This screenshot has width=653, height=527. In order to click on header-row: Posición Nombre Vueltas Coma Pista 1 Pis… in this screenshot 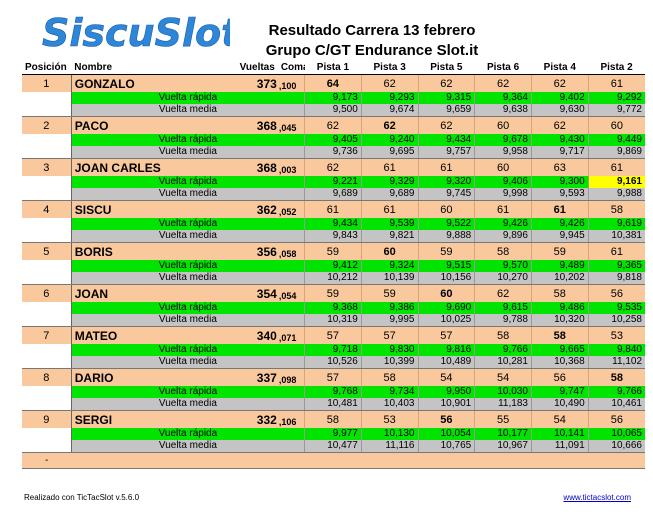, I will do `click(333, 68)`.